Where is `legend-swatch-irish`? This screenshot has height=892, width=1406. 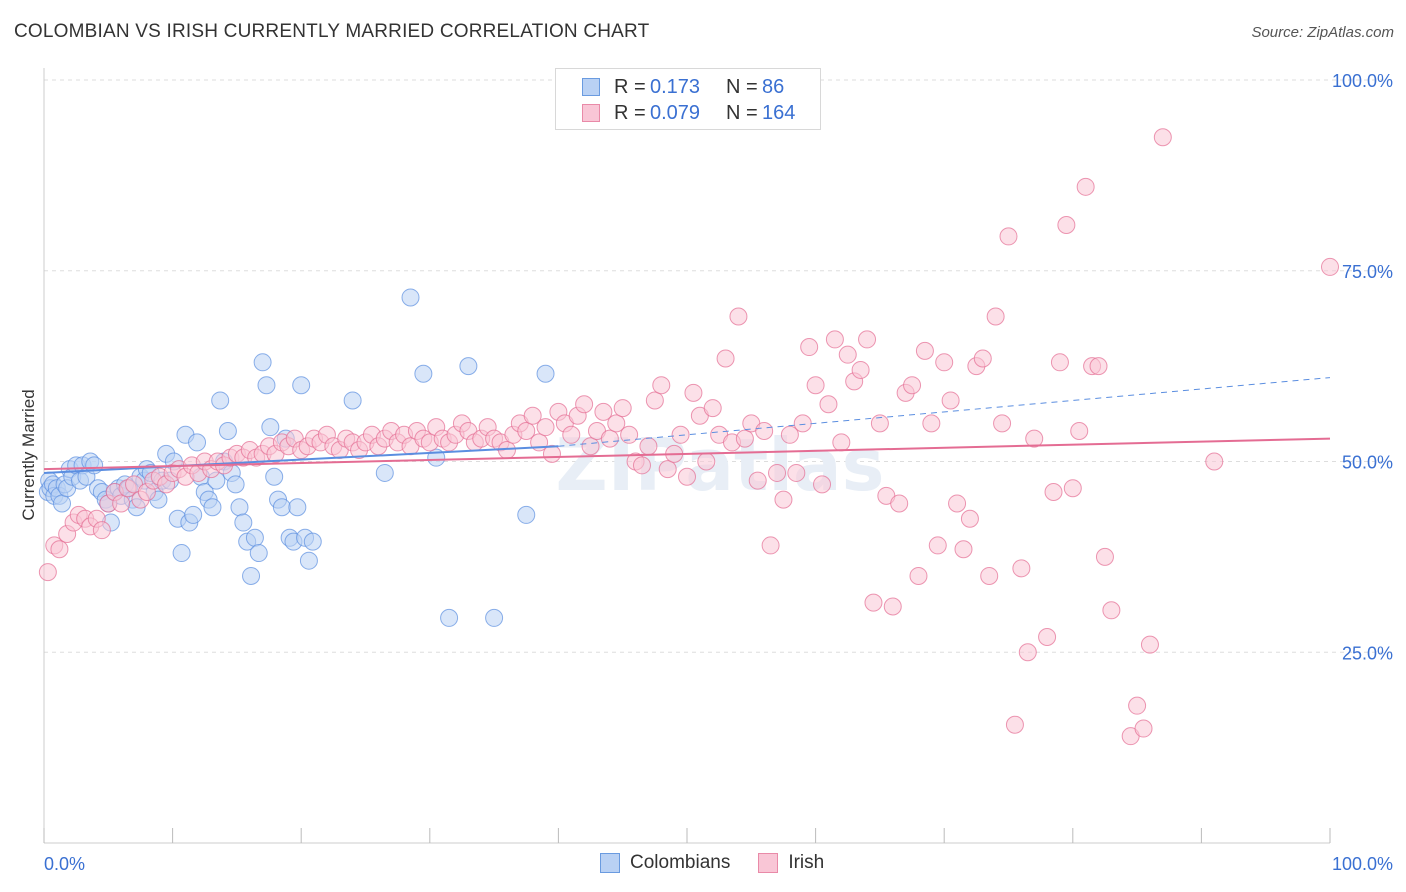
legend-swatch-irish is located at coordinates (768, 863).